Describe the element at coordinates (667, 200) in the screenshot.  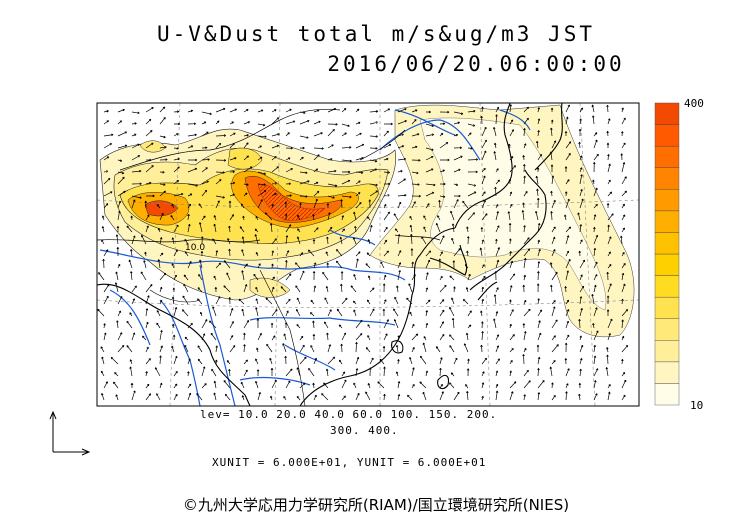
I see `colorbar-swatch` at that location.